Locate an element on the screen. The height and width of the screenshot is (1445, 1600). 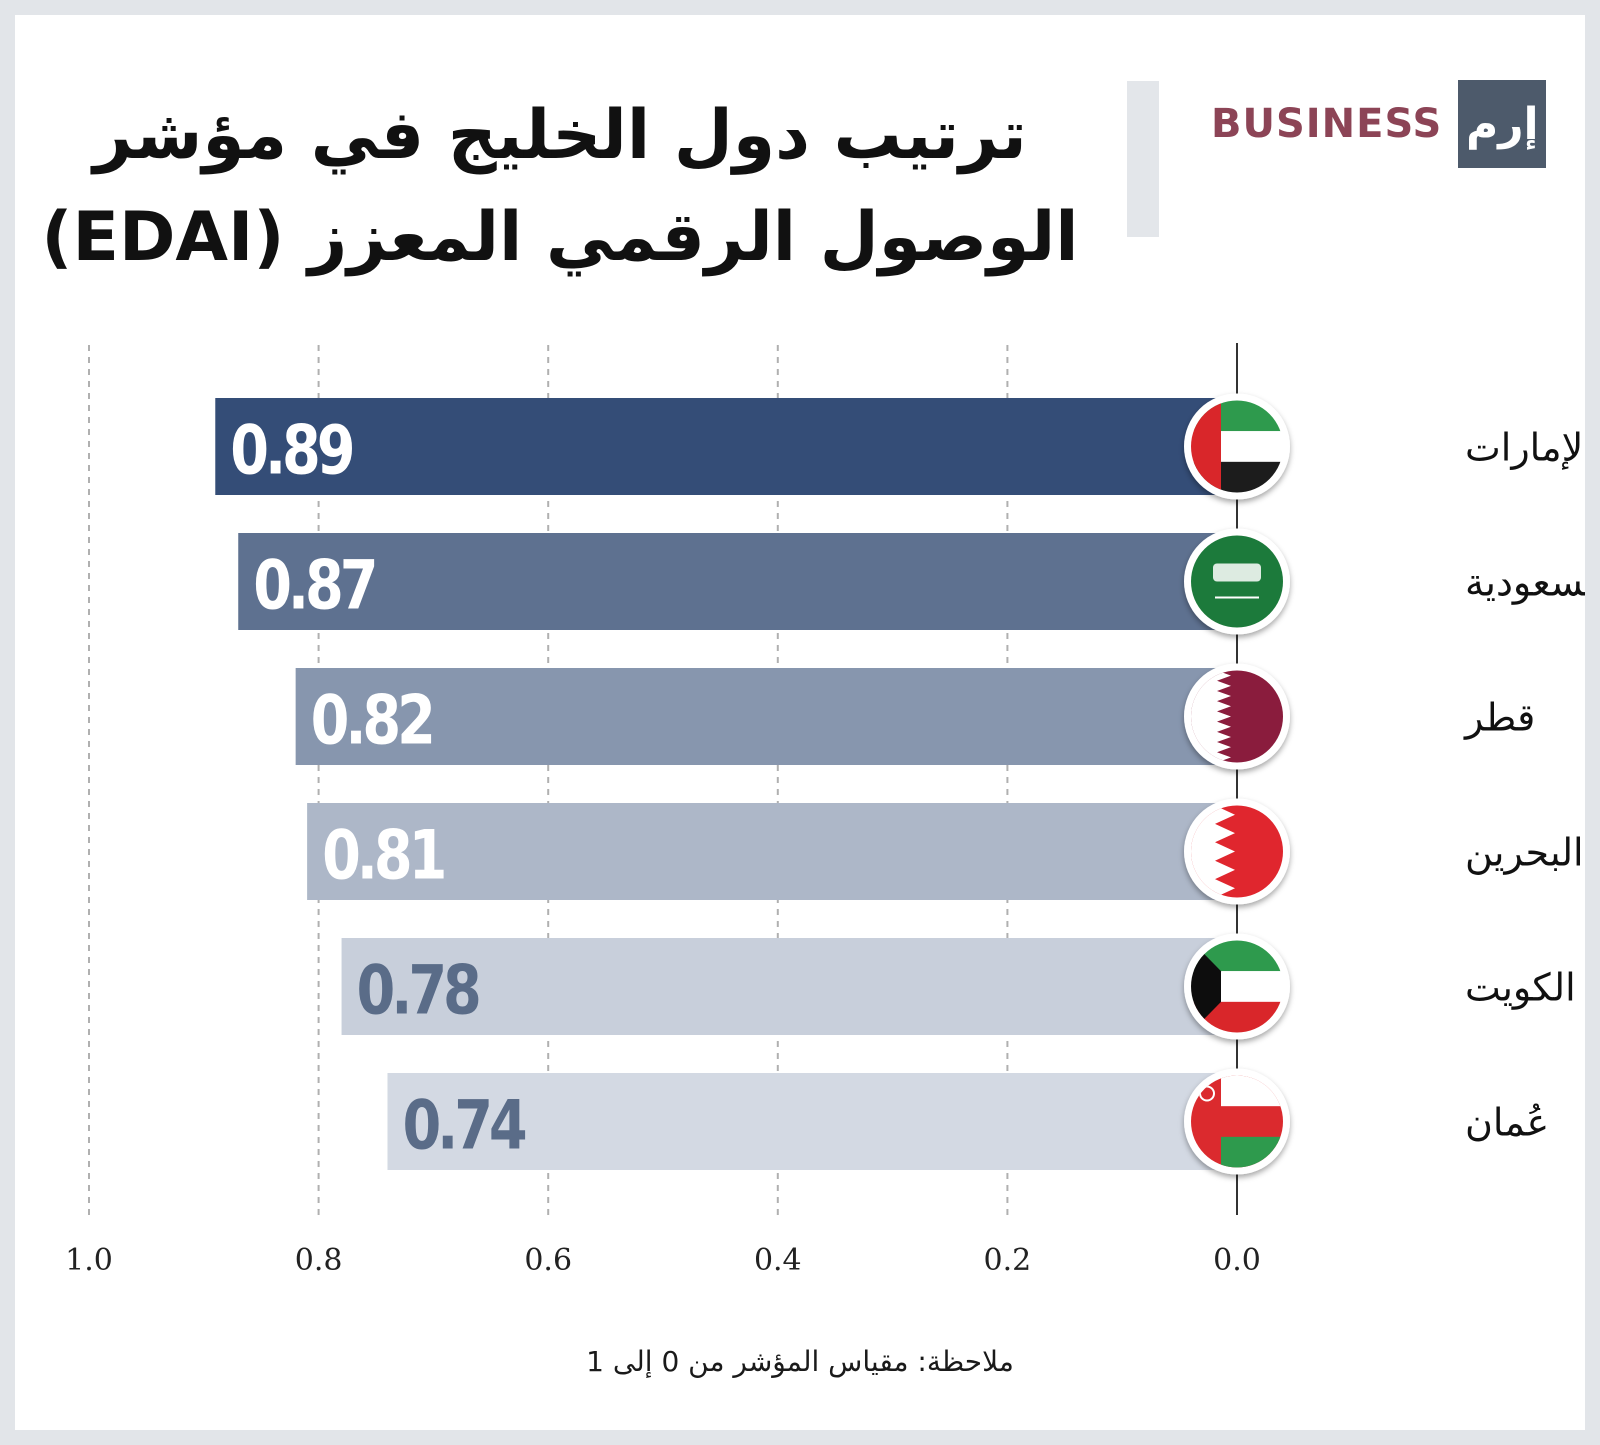
category-label: الكويت is located at coordinates (1520, 988).